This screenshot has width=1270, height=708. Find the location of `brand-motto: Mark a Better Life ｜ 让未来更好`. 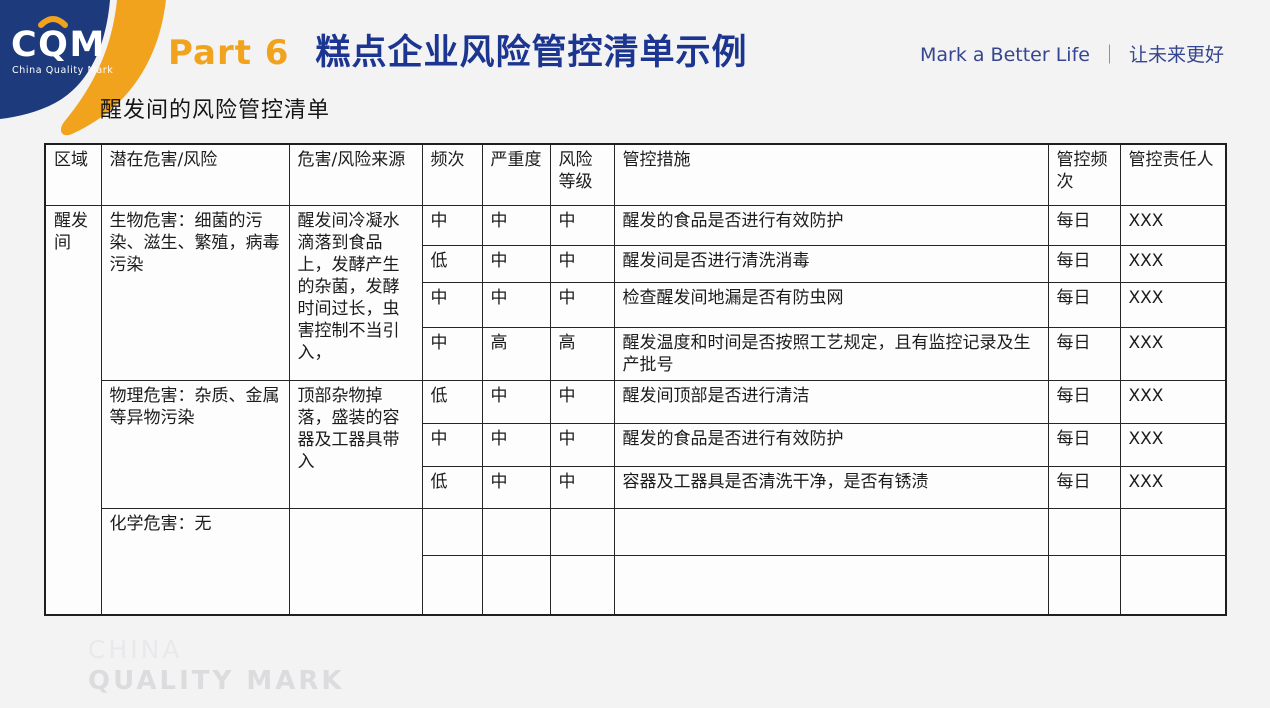

brand-motto: Mark a Better Life ｜ 让未来更好 is located at coordinates (1072, 53).